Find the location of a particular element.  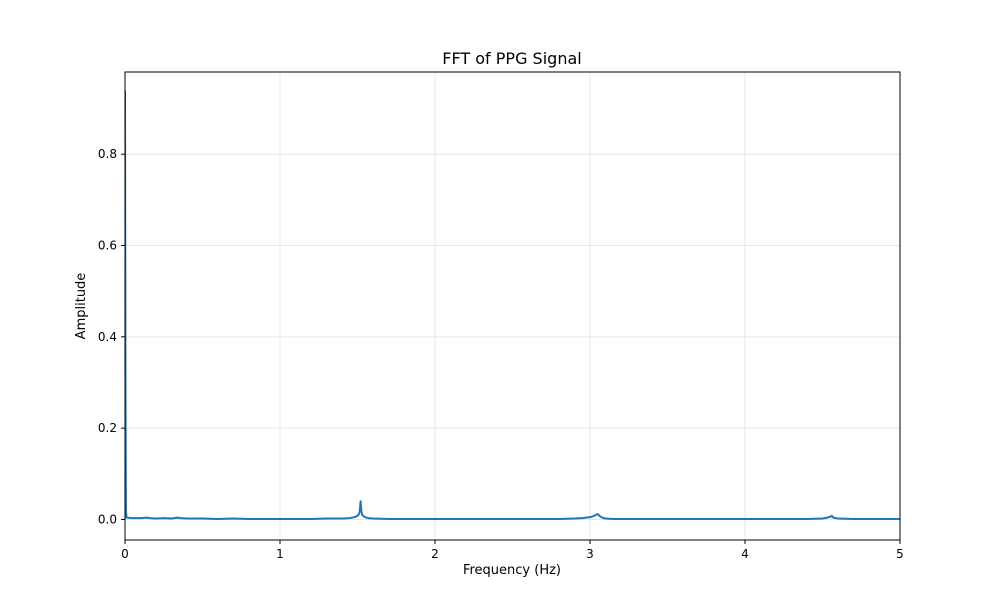

y-axis-label: Amplitude is located at coordinates (81, 306).